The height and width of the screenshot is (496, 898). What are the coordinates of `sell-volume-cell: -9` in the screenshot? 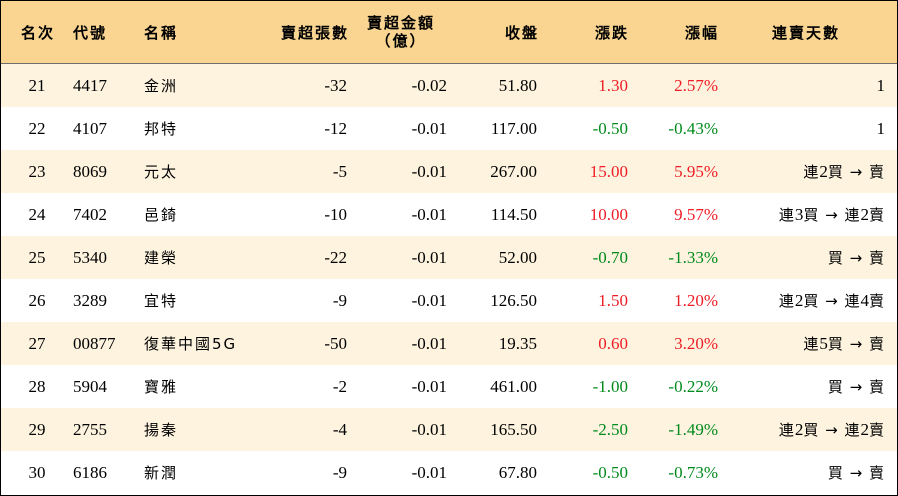 It's located at (339, 472).